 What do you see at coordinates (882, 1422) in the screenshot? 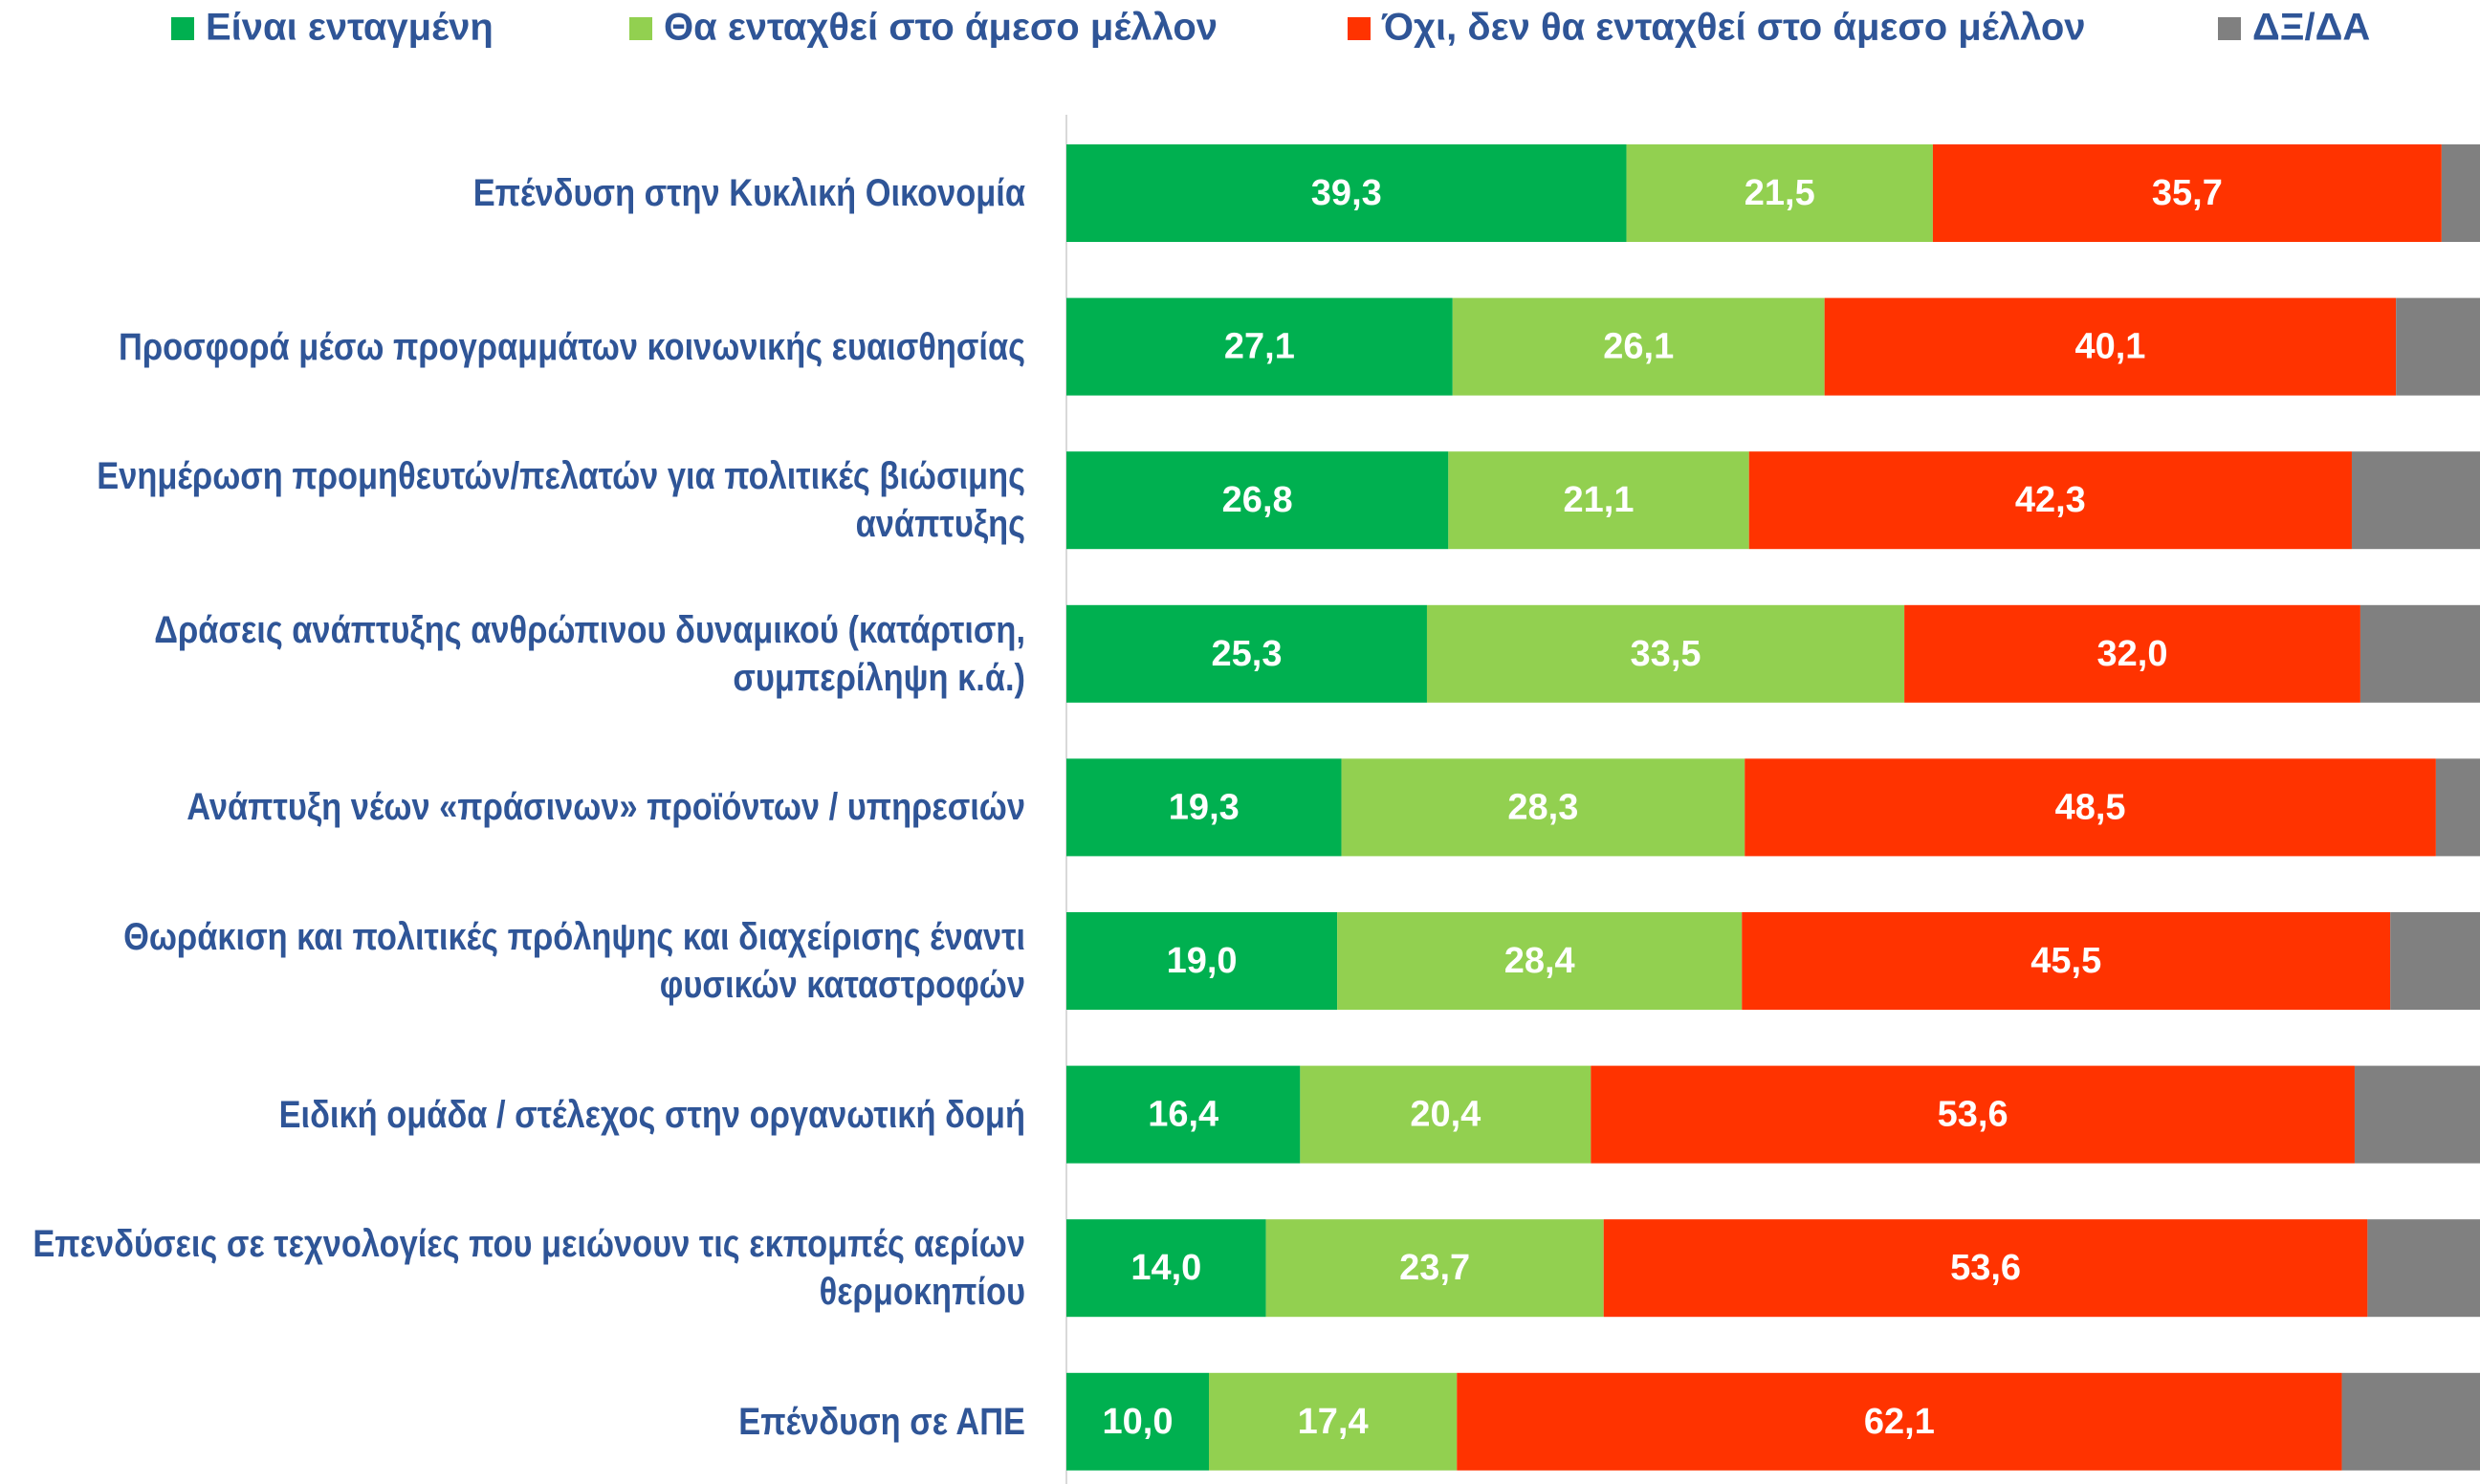
I see `category-label: Επένδυση σε ΑΠΕ` at bounding box center [882, 1422].